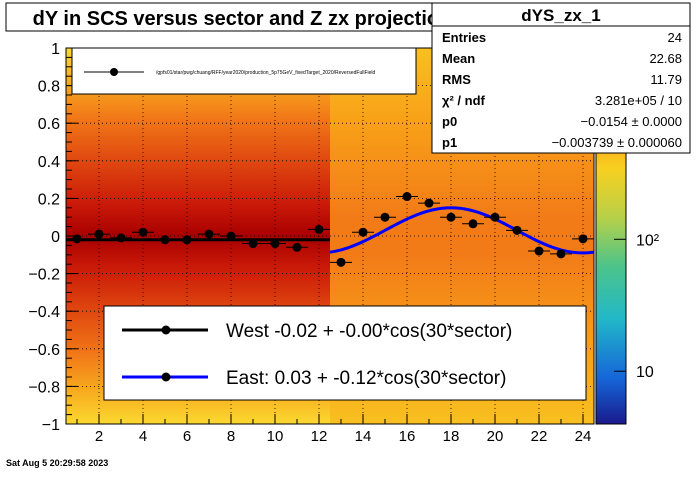 The image size is (696, 477). Describe the element at coordinates (345, 353) in the screenshot. I see `lower-legend-box` at that location.